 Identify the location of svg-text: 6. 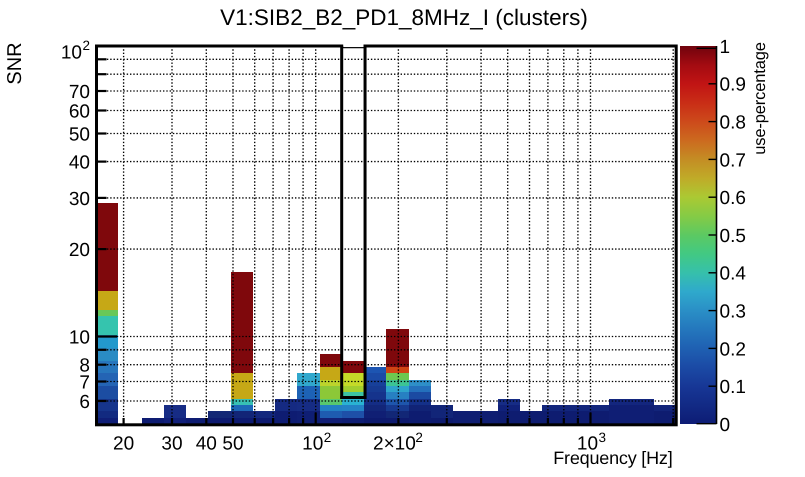
(84, 402).